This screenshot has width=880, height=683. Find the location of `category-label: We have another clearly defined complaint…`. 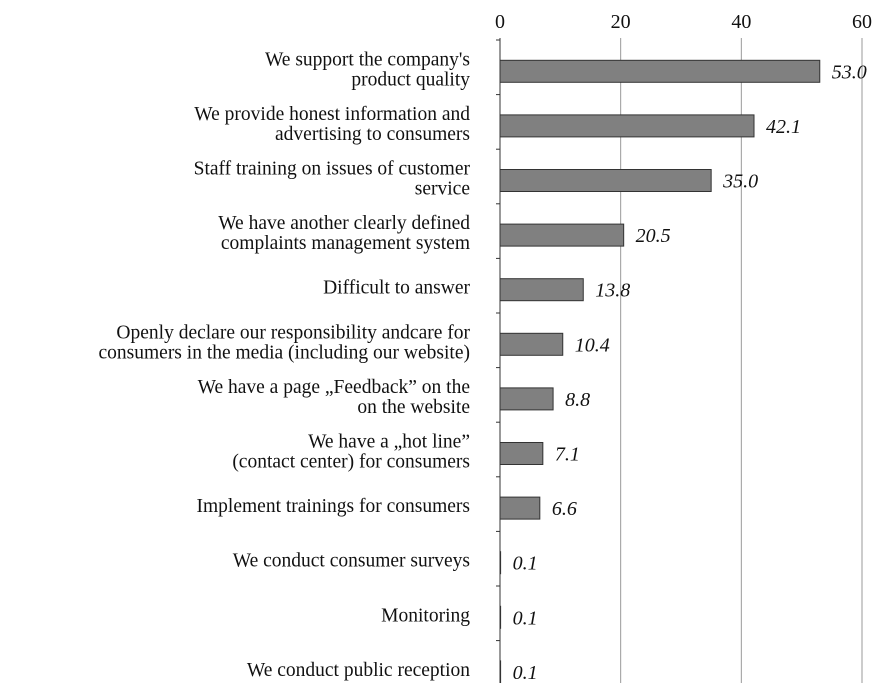

category-label: We have another clearly defined complaint… is located at coordinates (344, 233).